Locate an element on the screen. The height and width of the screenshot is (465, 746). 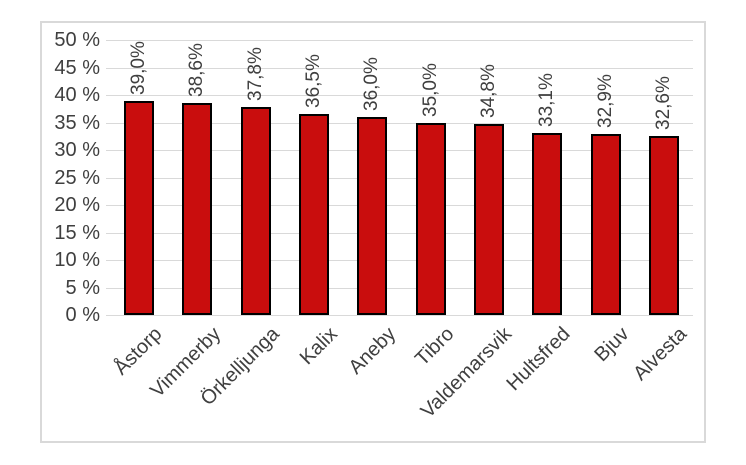
y-axis-tick-label: 15 % is located at coordinates (77, 232).